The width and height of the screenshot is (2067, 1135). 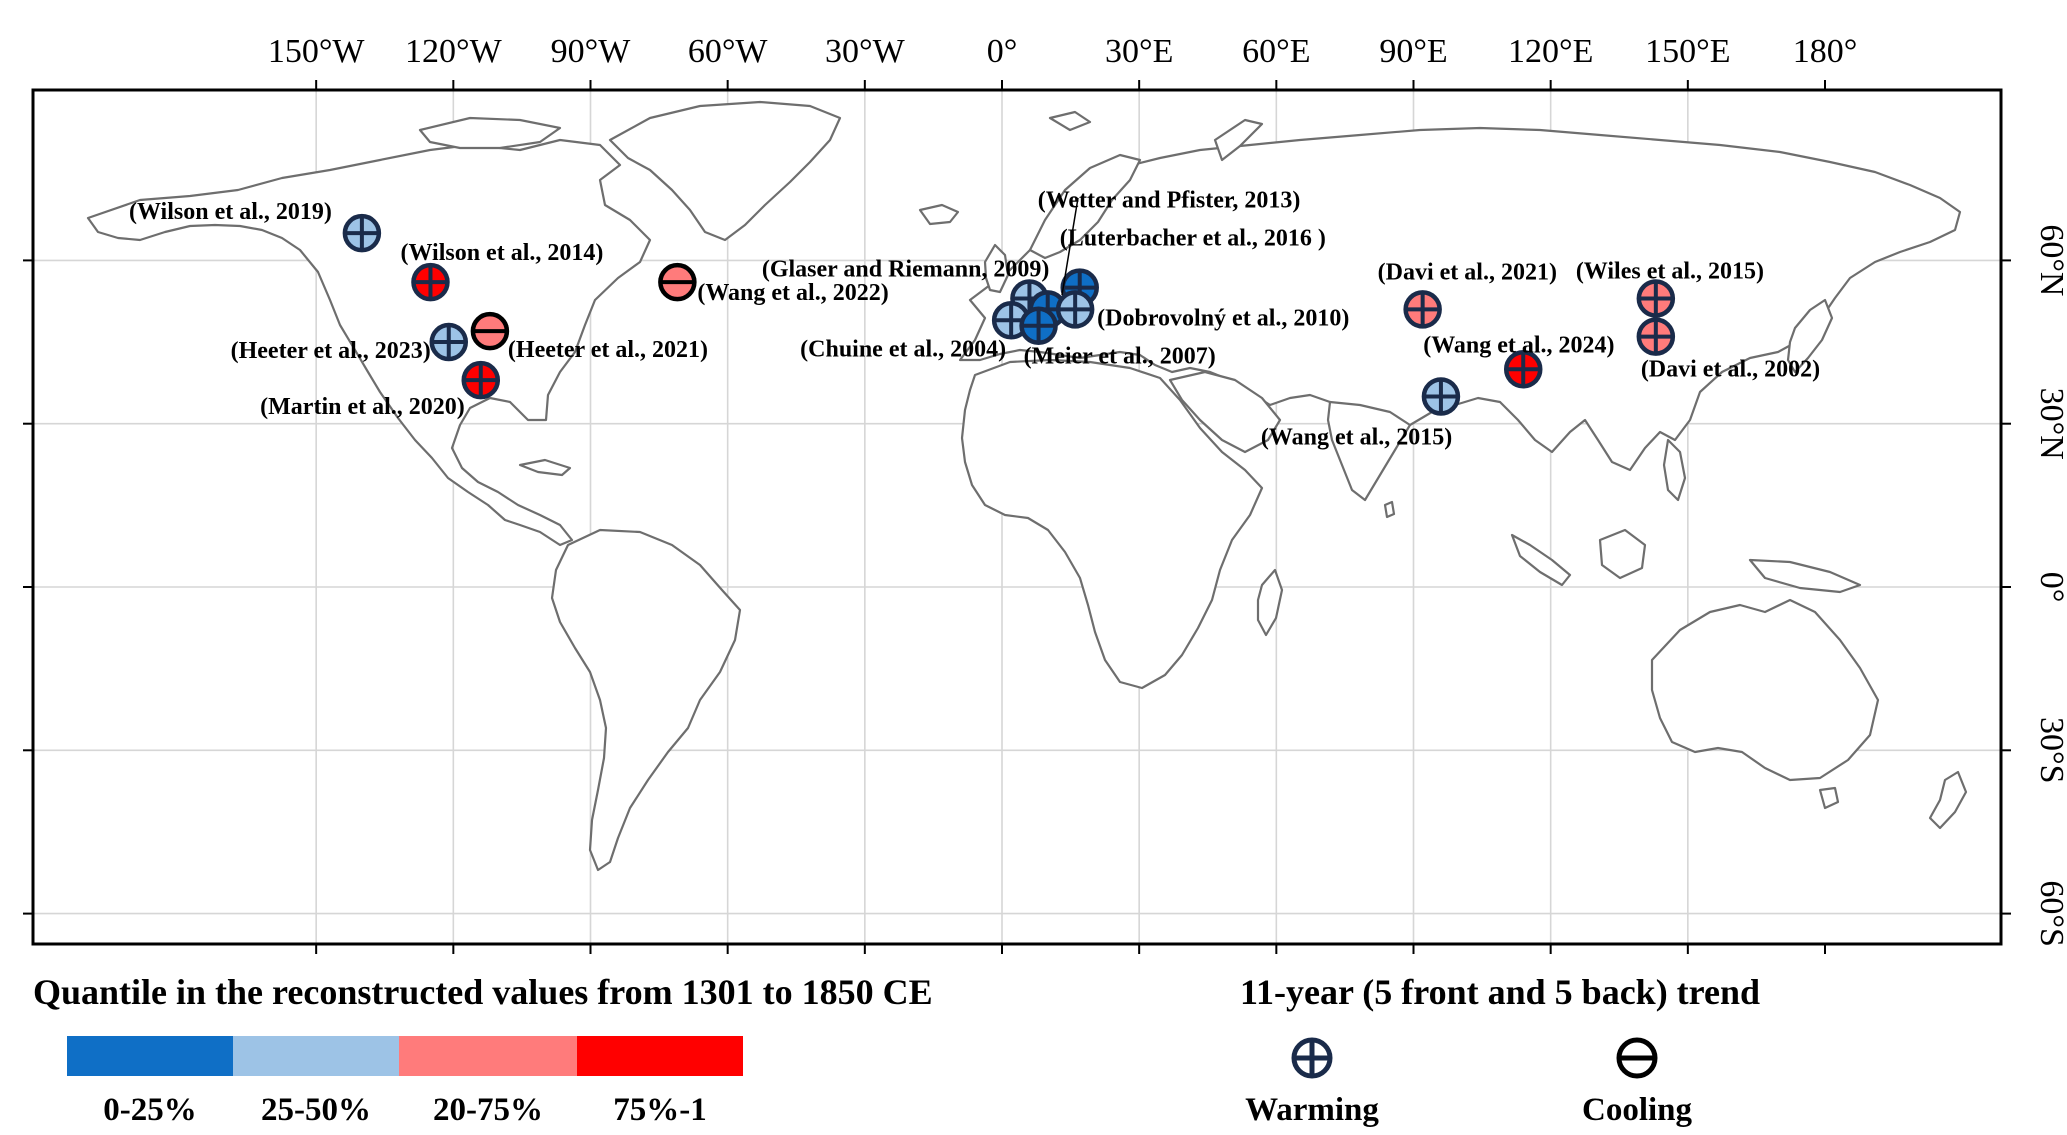 What do you see at coordinates (903, 349) in the screenshot?
I see `site-label: (Chuine et al., 2004)` at bounding box center [903, 349].